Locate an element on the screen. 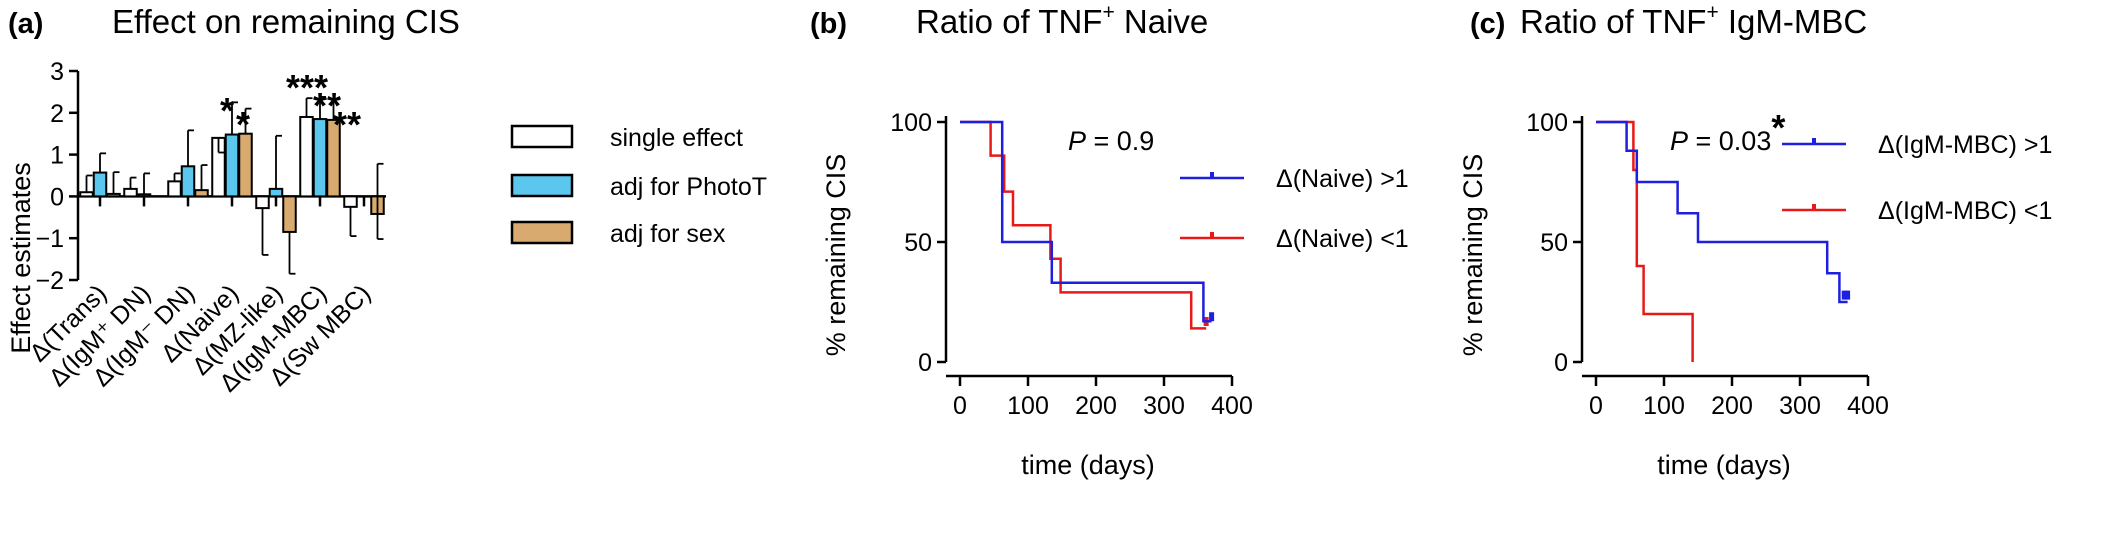 The width and height of the screenshot is (2128, 542). panel-a-tag: (a) is located at coordinates (25, 24).